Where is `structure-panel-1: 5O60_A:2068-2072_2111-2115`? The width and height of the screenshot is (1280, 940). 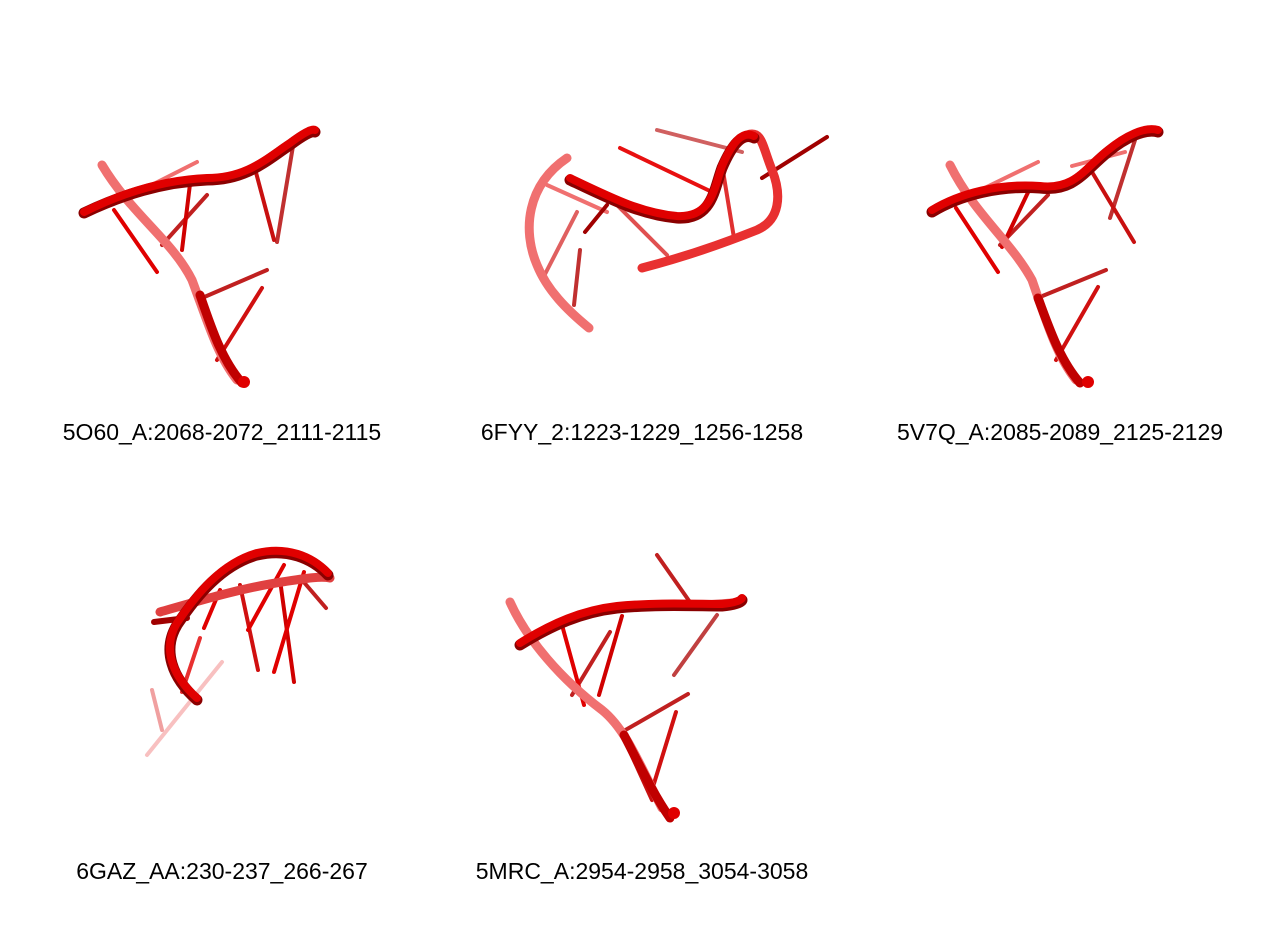
structure-panel-1: 5O60_A:2068-2072_2111-2115 is located at coordinates (222, 222).